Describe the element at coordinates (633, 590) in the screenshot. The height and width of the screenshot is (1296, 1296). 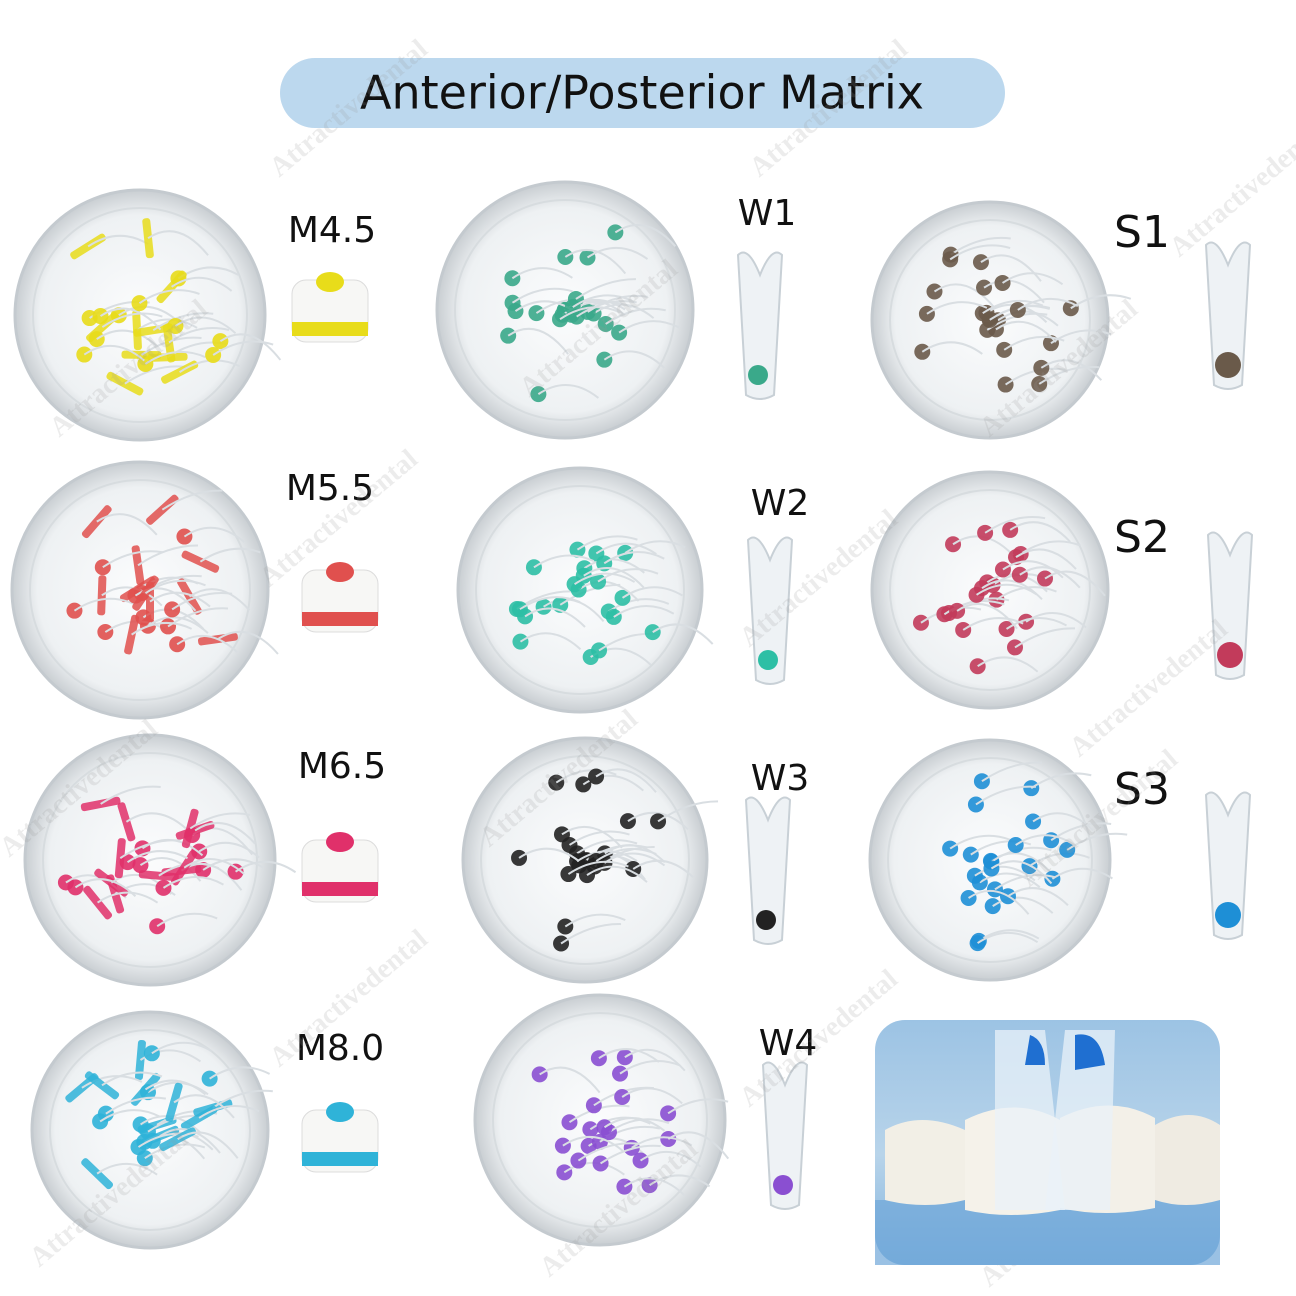
I see `product: W2` at that location.